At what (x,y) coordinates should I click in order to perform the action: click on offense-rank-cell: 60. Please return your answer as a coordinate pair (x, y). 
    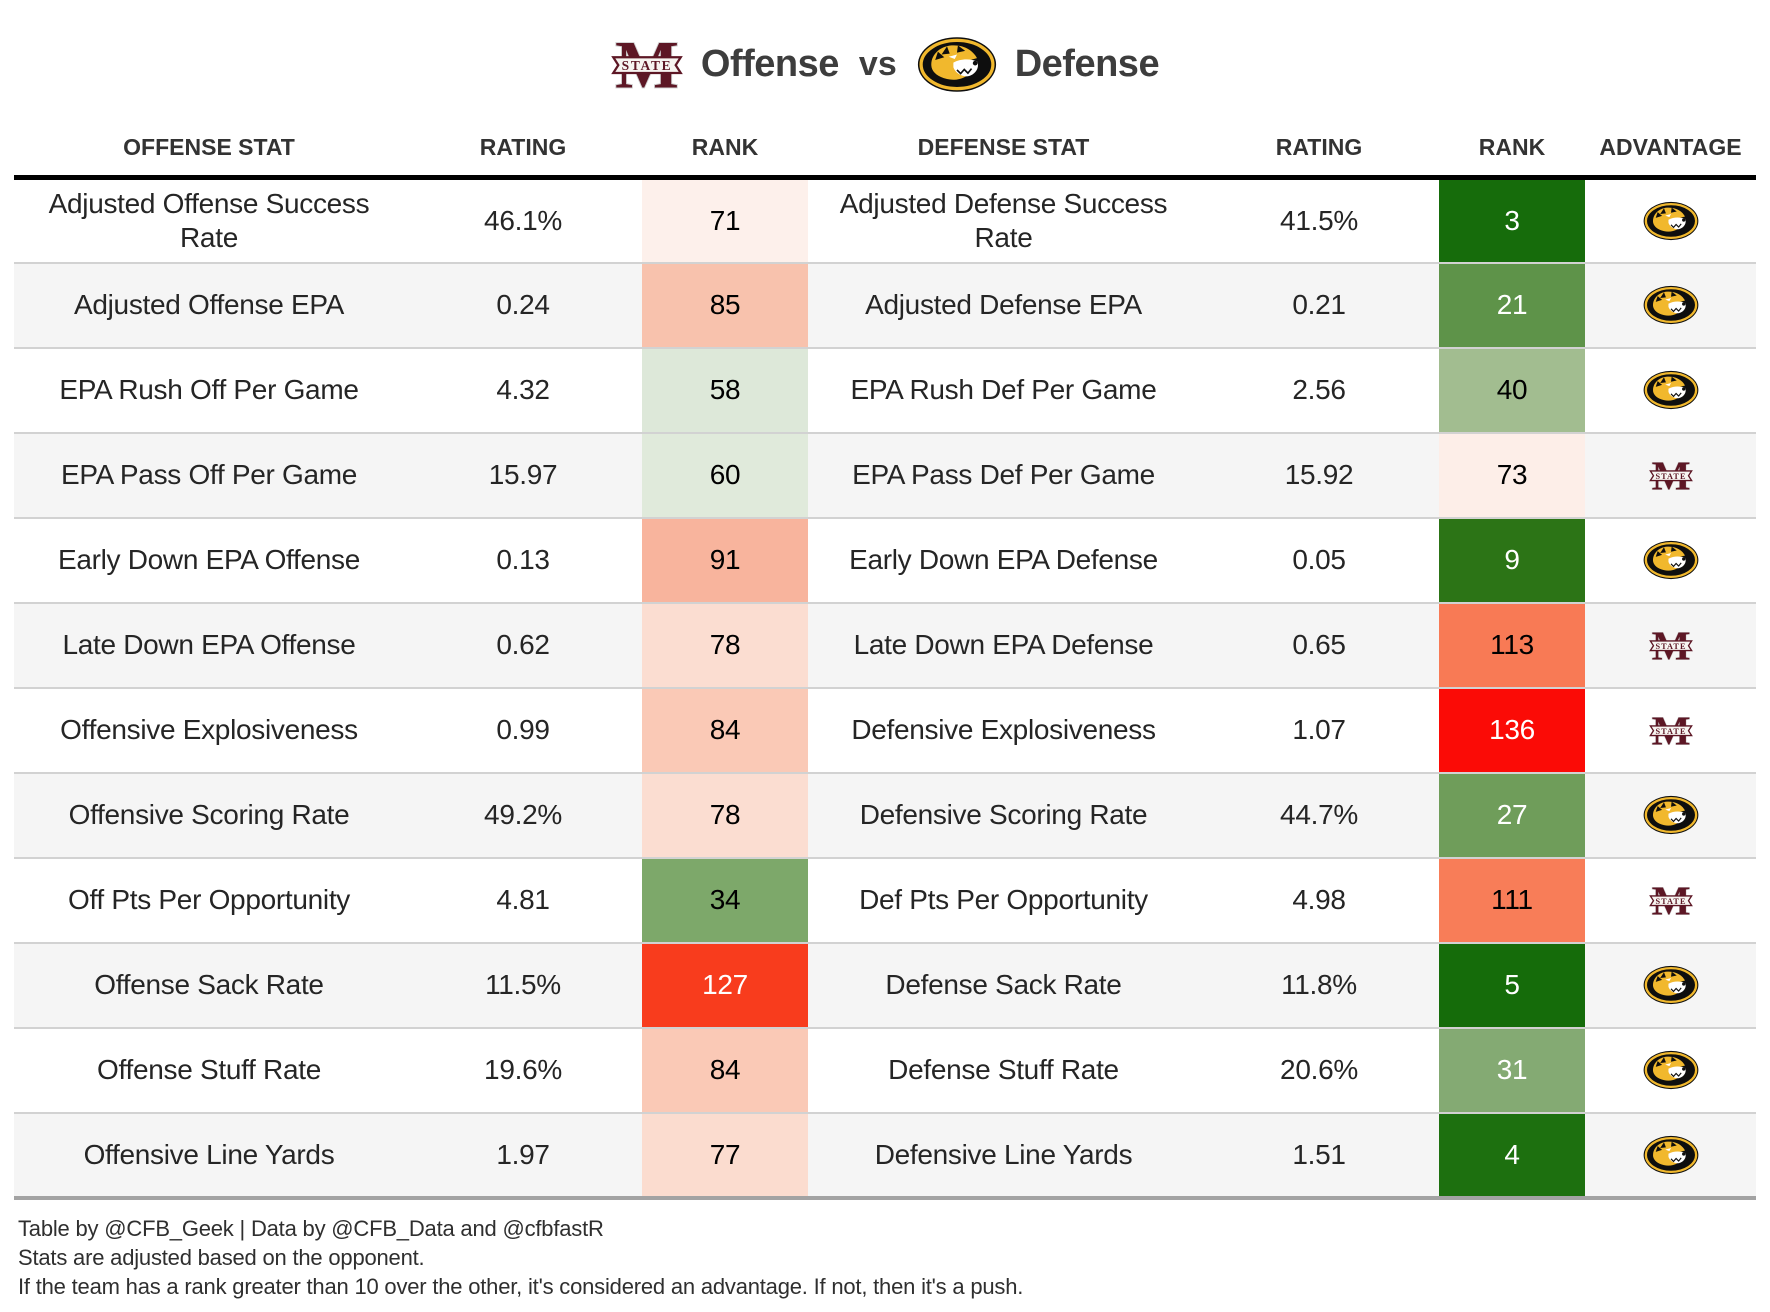
    Looking at the image, I should click on (725, 475).